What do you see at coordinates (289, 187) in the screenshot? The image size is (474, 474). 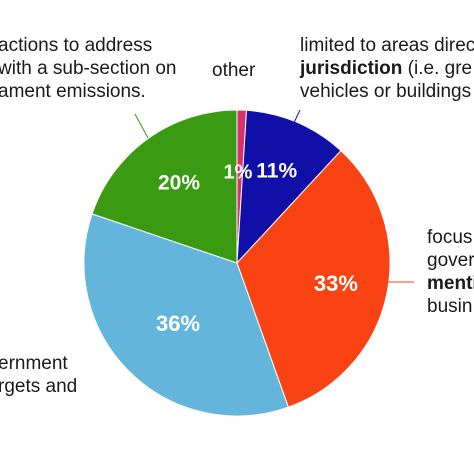 I see `pie-slice-limited` at bounding box center [289, 187].